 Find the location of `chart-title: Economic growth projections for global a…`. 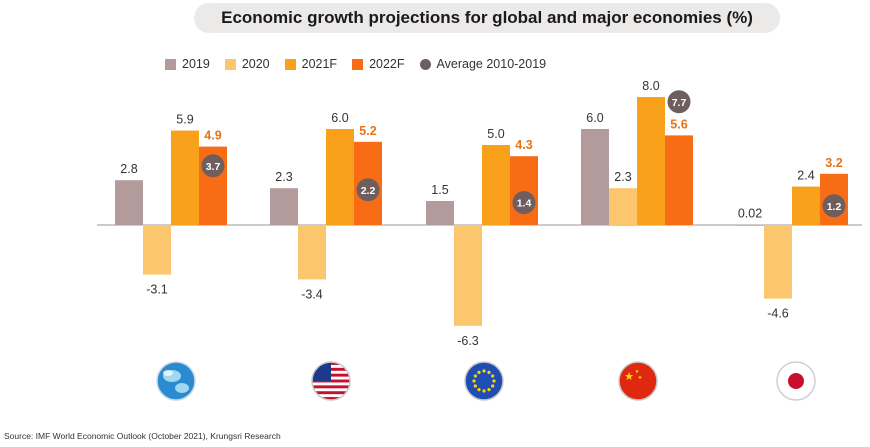

chart-title: Economic growth projections for global a… is located at coordinates (487, 17).